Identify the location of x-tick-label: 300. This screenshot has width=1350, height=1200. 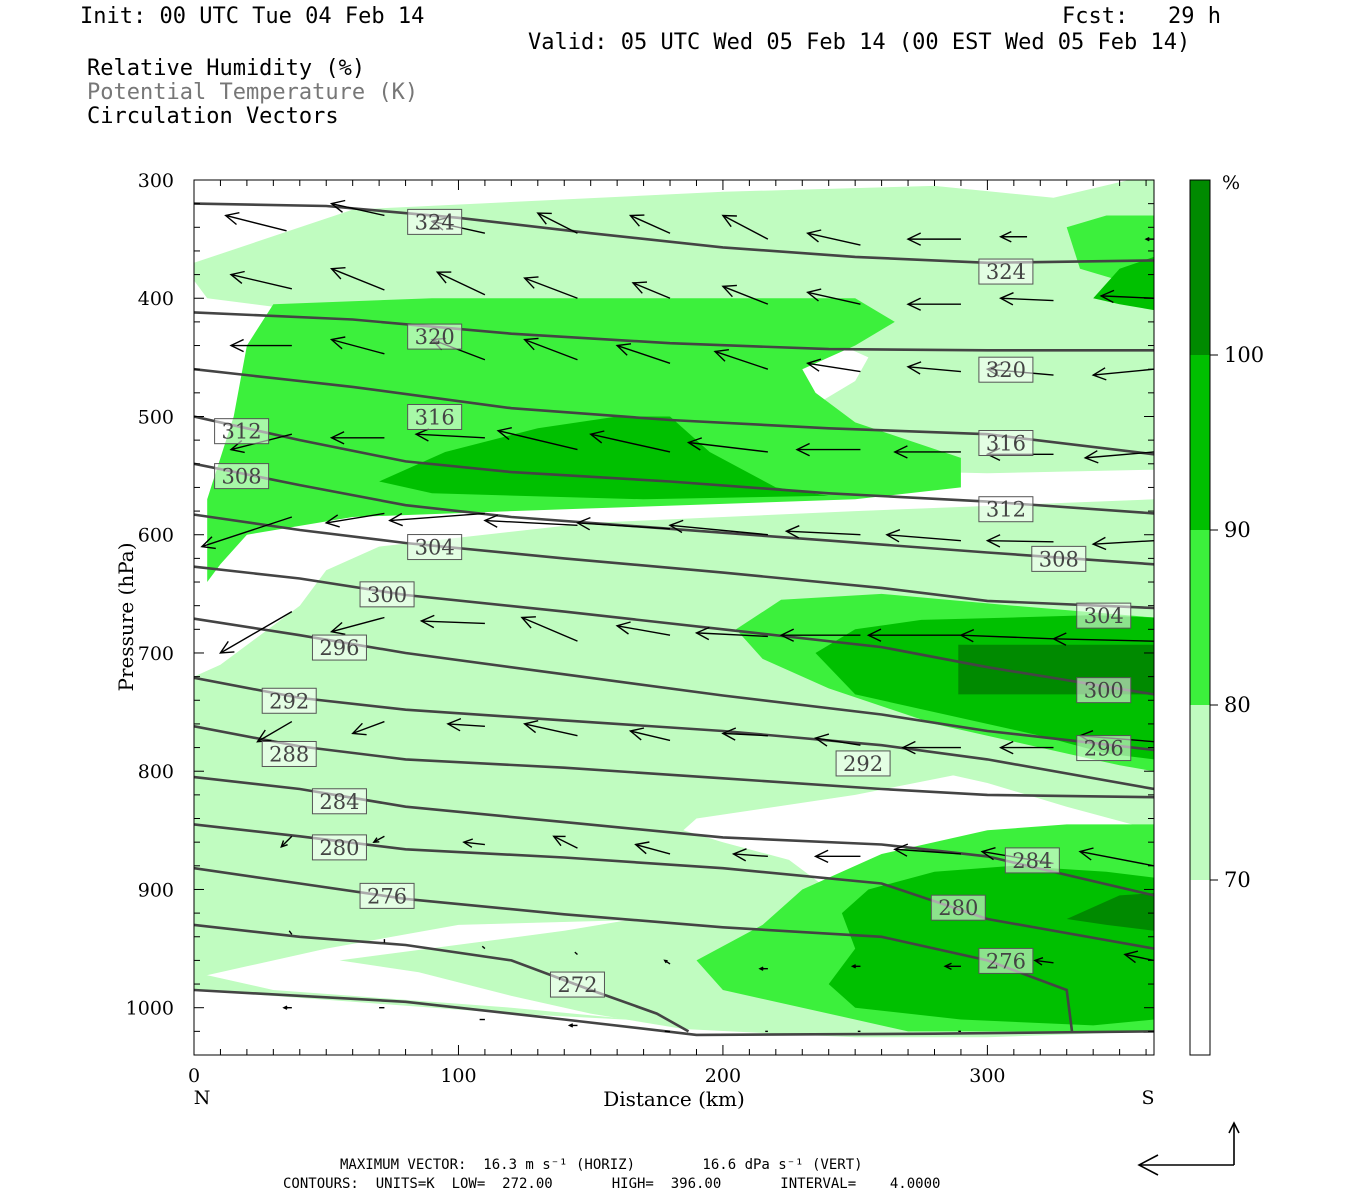
(987, 1076).